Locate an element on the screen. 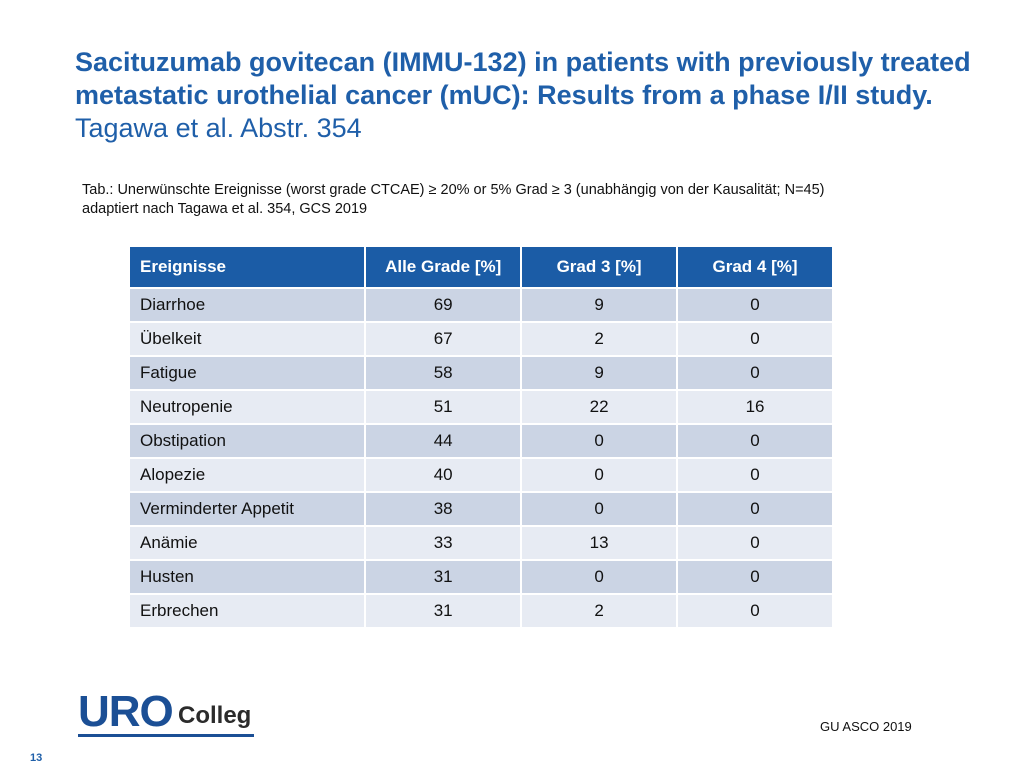  cell-event: Husten is located at coordinates (247, 577).